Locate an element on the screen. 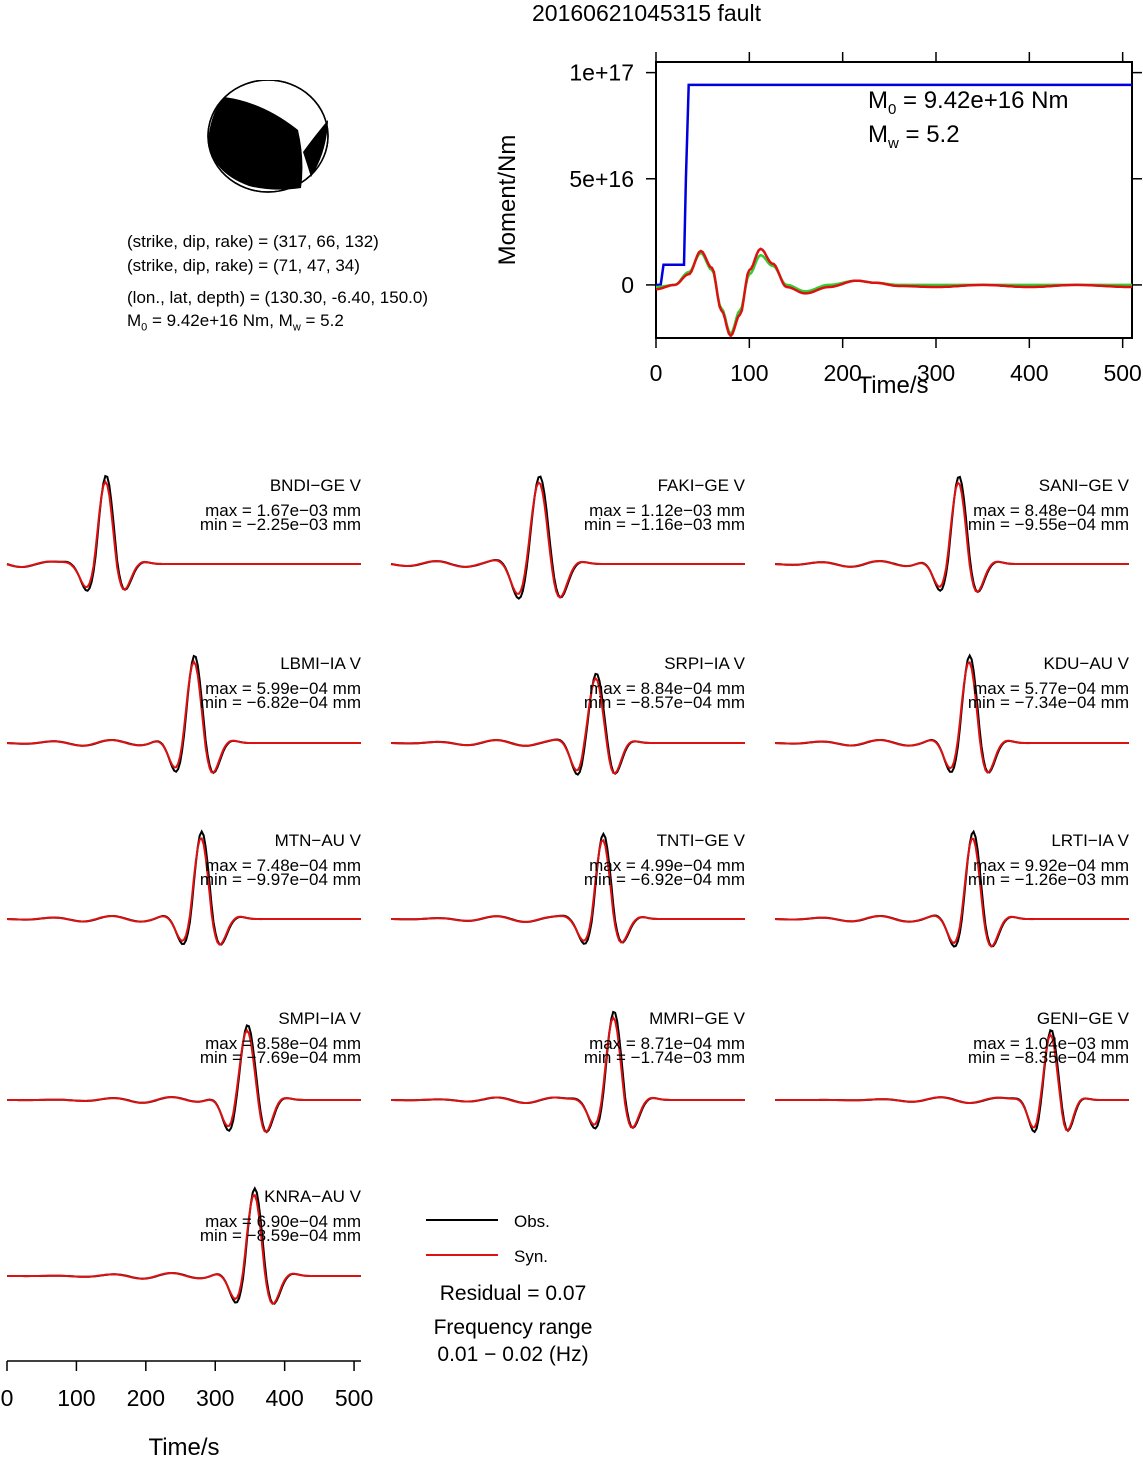 The image size is (1143, 1458). station-name: SANI−GE V is located at coordinates (1083, 485).